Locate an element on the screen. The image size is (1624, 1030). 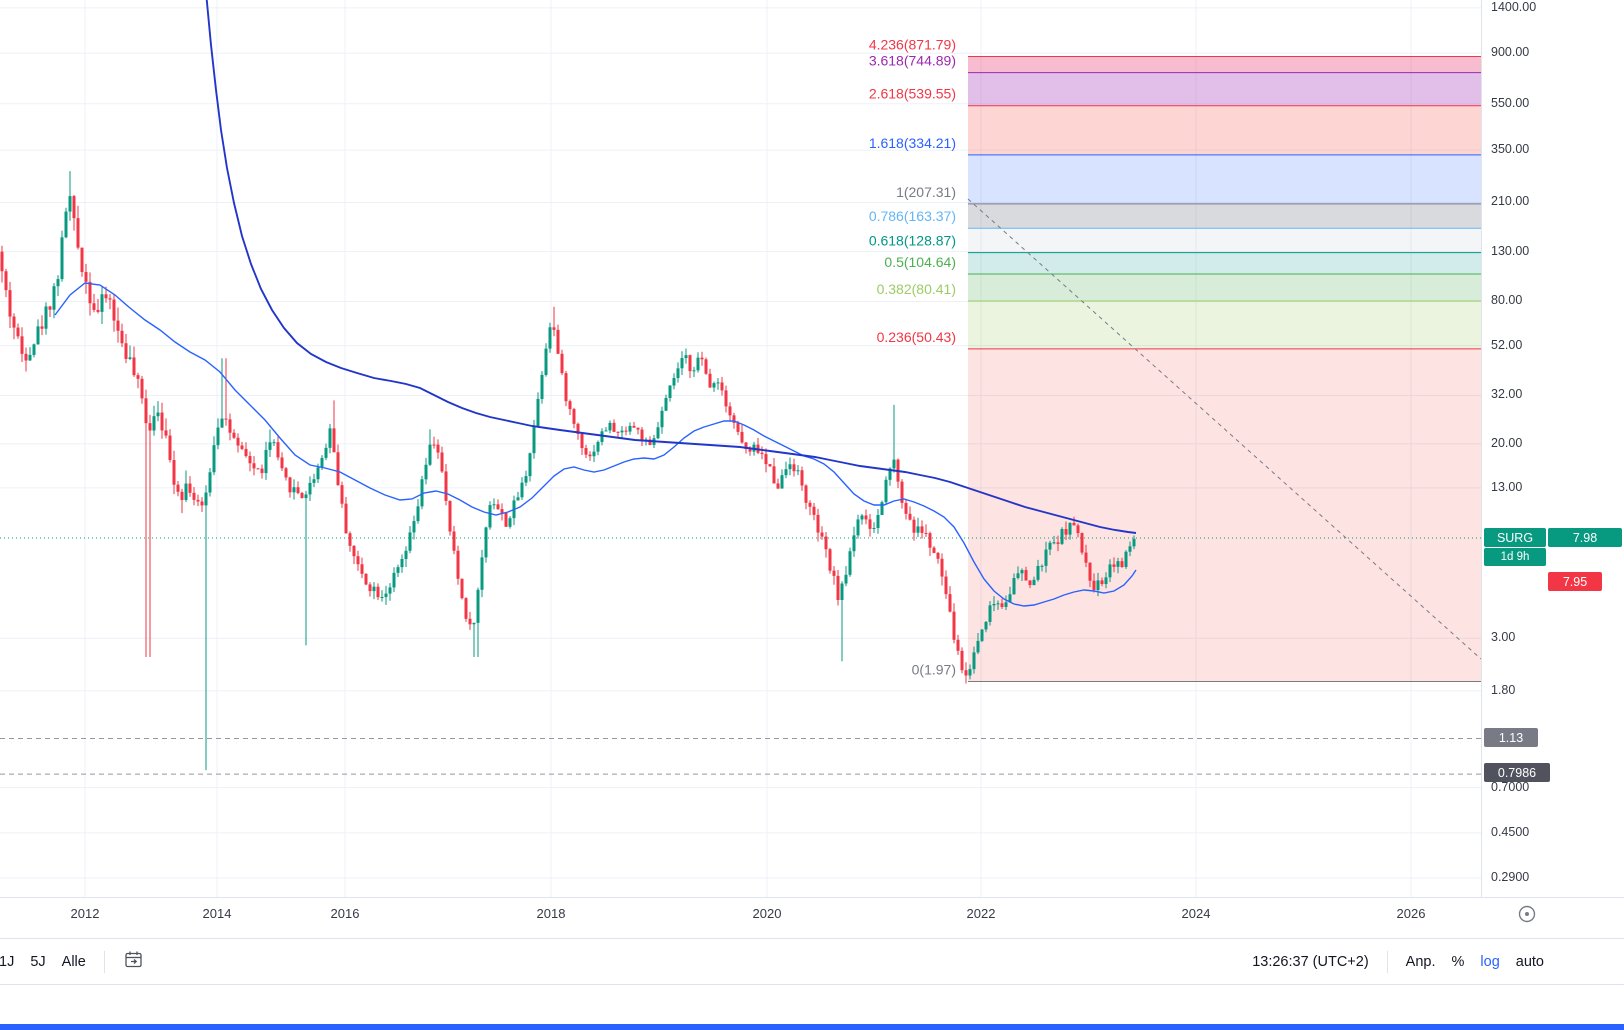
last-price-badge: 7.98 is located at coordinates (1585, 537).